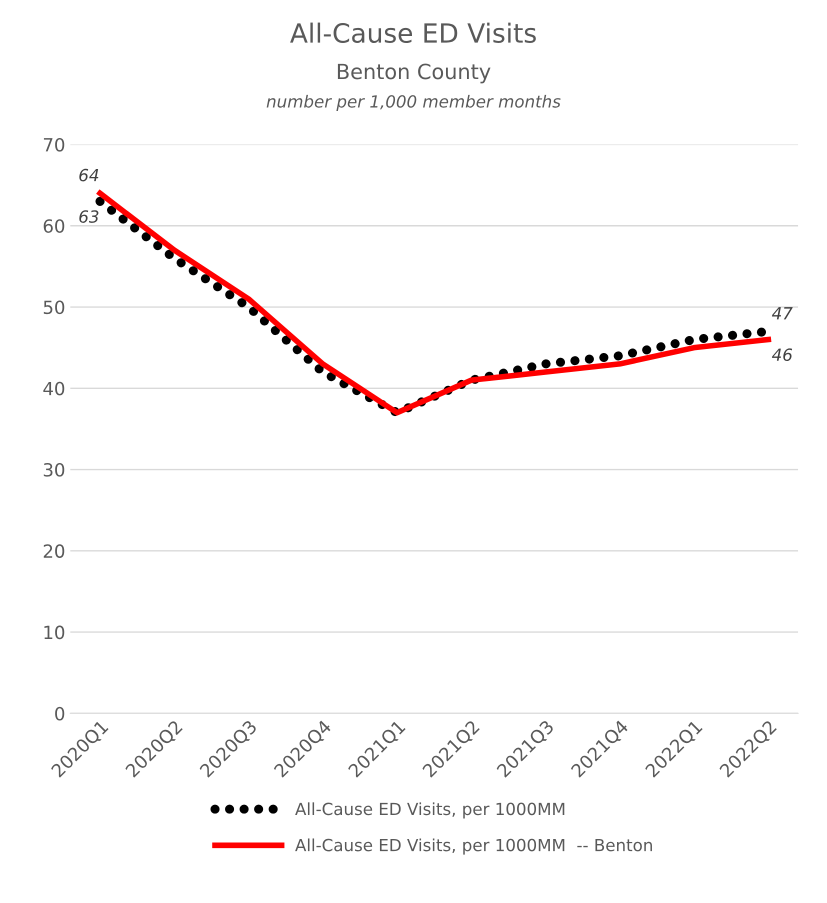 The height and width of the screenshot is (903, 827). I want to click on text: number per 1,000 member months, so click(413, 102).